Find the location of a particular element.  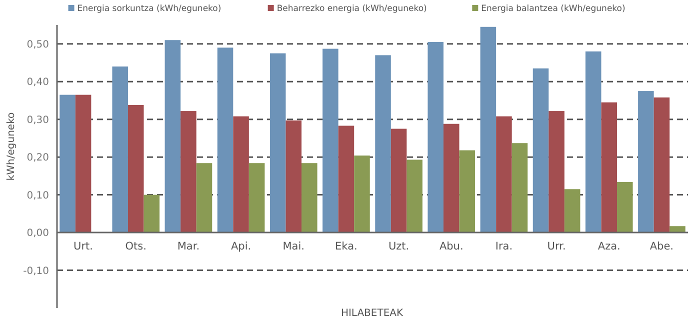

x-tick-label: Ira. is located at coordinates (504, 246).